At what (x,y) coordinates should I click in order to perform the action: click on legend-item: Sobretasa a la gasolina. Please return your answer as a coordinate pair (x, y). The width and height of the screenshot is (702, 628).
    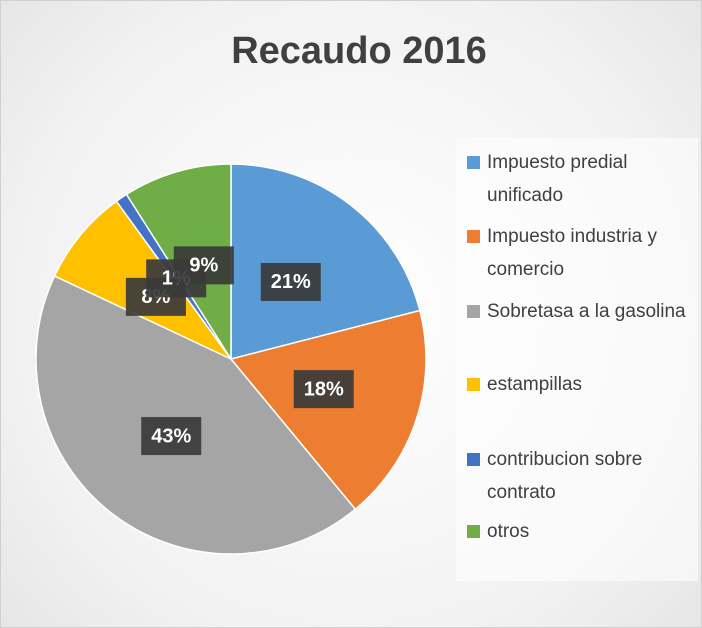
    Looking at the image, I should click on (577, 311).